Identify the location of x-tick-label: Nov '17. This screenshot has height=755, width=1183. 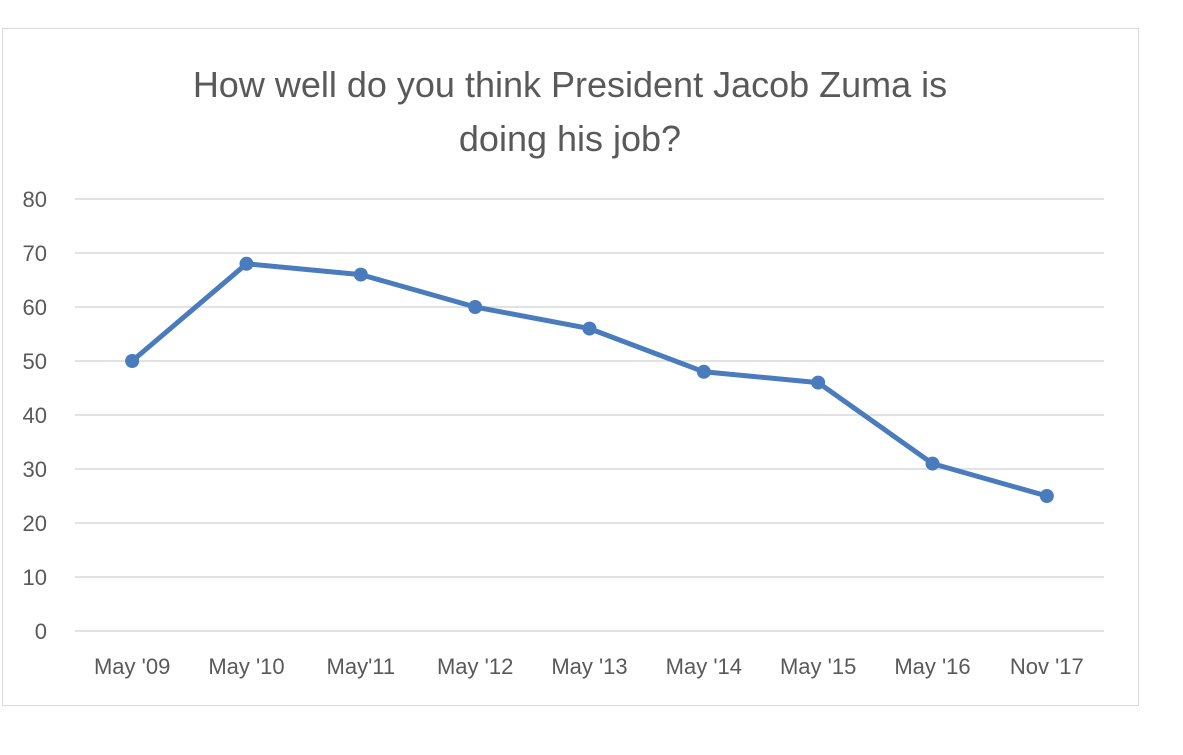
(1047, 666).